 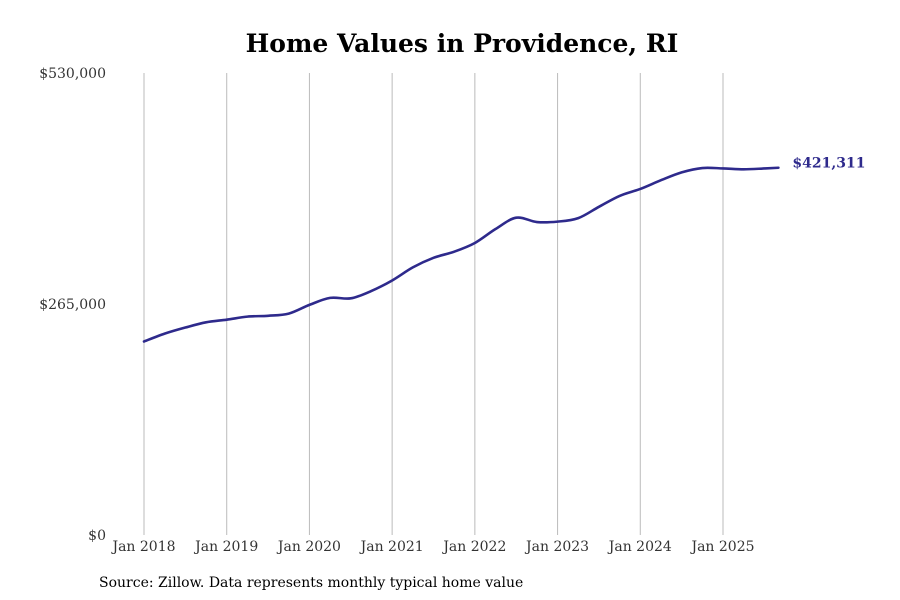 What do you see at coordinates (473, 547) in the screenshot?
I see `x-tick-label-2022: Jan 2022` at bounding box center [473, 547].